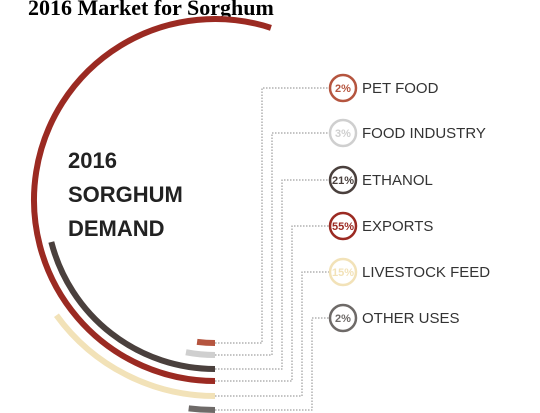 This screenshot has height=413, width=540. What do you see at coordinates (116, 228) in the screenshot?
I see `center-text: DEMAND` at bounding box center [116, 228].